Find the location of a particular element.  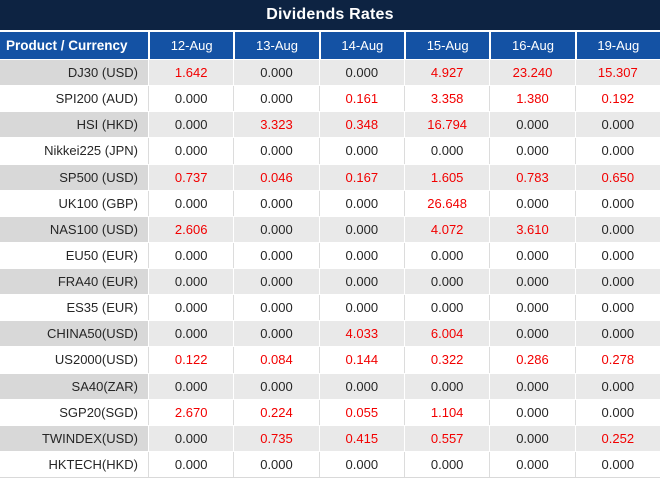

rate-cell: 0.783 is located at coordinates (532, 177).